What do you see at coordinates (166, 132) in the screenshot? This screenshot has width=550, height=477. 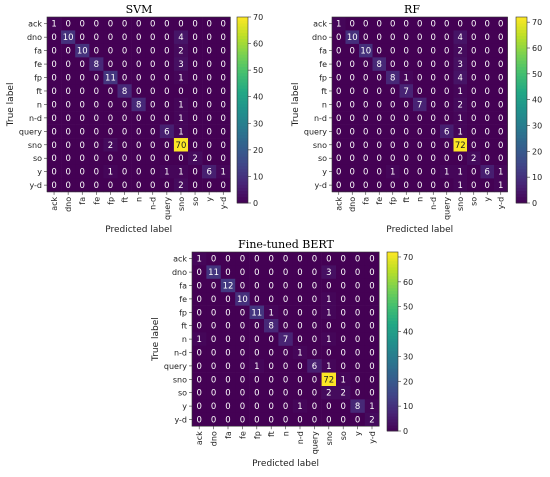 I see `cell-value: 6` at bounding box center [166, 132].